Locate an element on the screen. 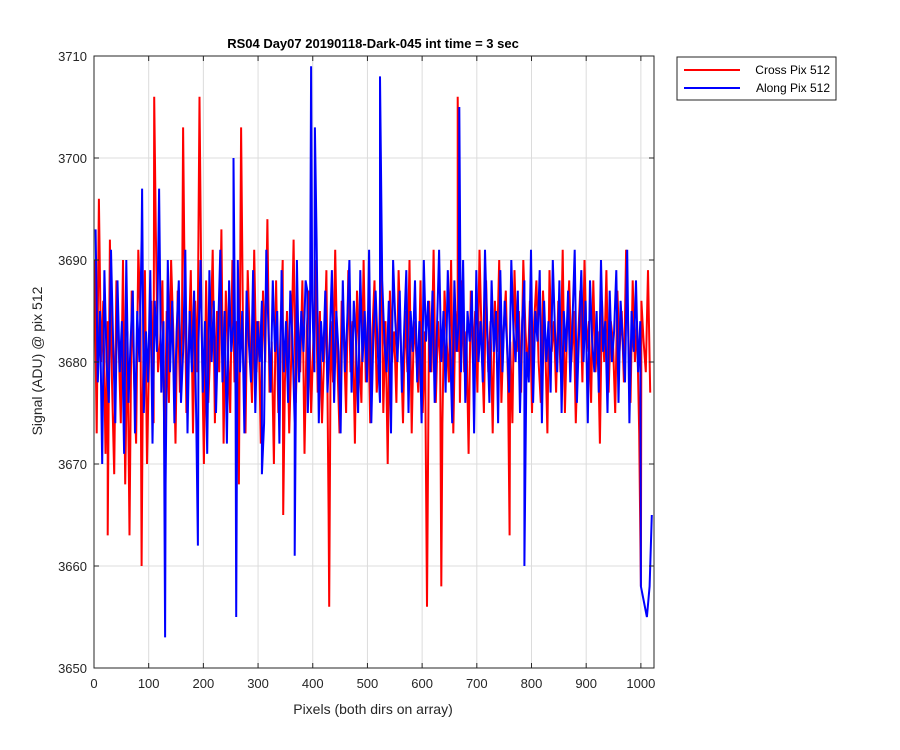 This screenshot has width=900, height=750. x-tick-label: 500 is located at coordinates (368, 683).